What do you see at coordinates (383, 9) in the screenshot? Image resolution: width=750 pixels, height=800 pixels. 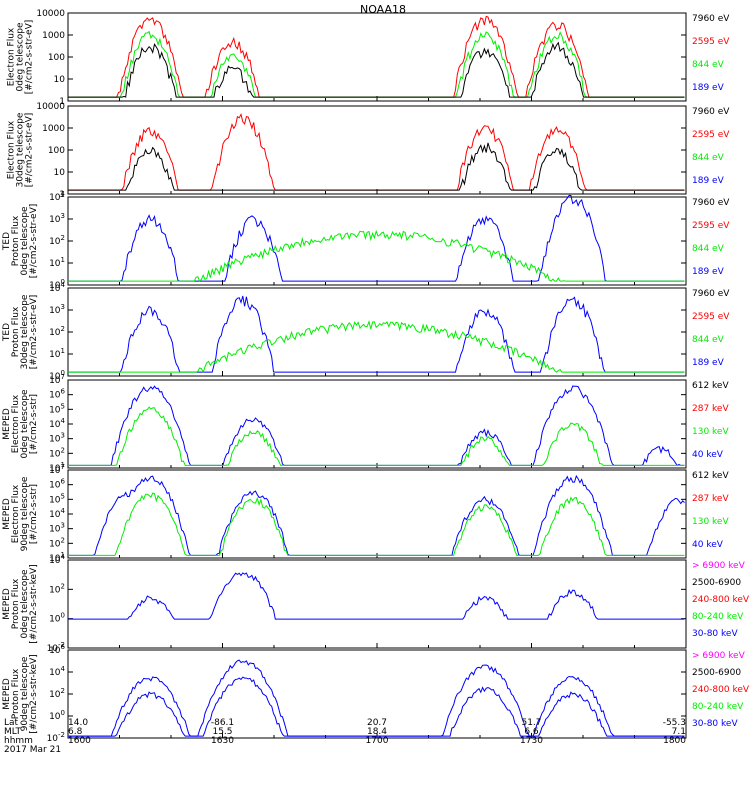 I see `plot-title: NOAA18` at bounding box center [383, 9].